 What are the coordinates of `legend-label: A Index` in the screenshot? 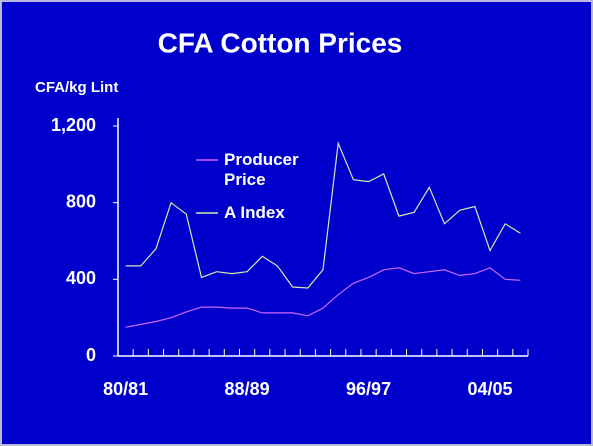 It's located at (254, 212).